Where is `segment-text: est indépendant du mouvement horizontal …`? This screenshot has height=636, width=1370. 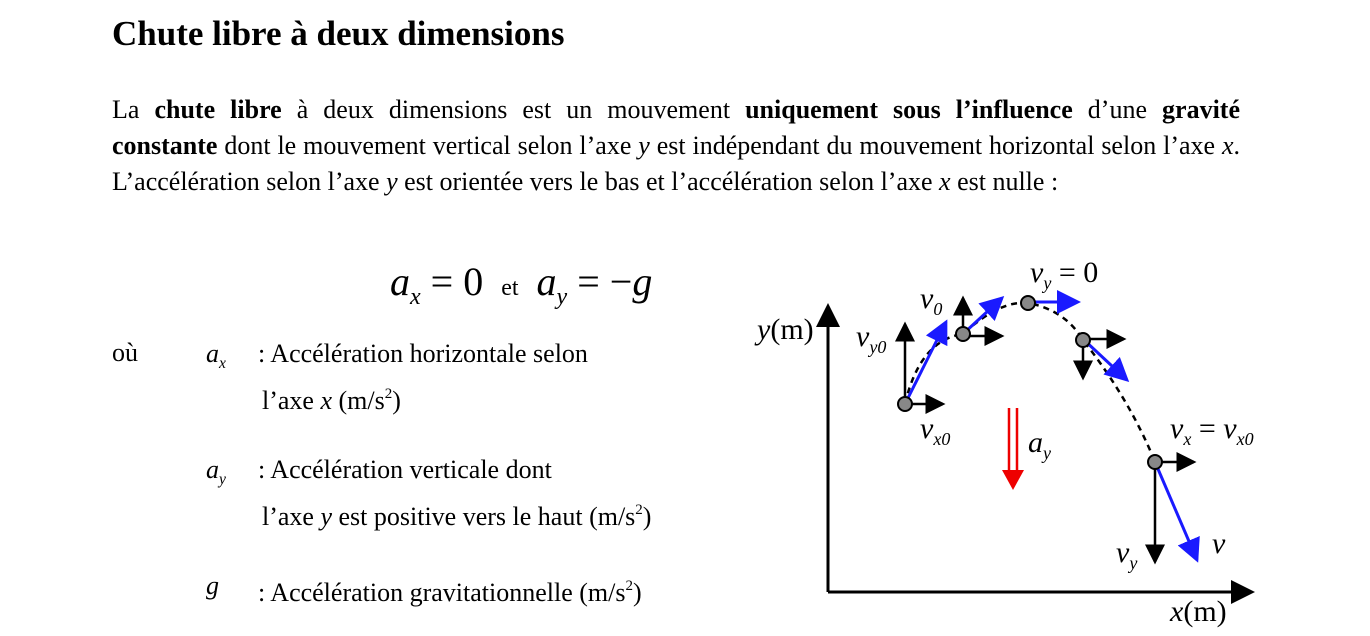 segment-text: est indépendant du mouvement horizontal … is located at coordinates (935, 145).